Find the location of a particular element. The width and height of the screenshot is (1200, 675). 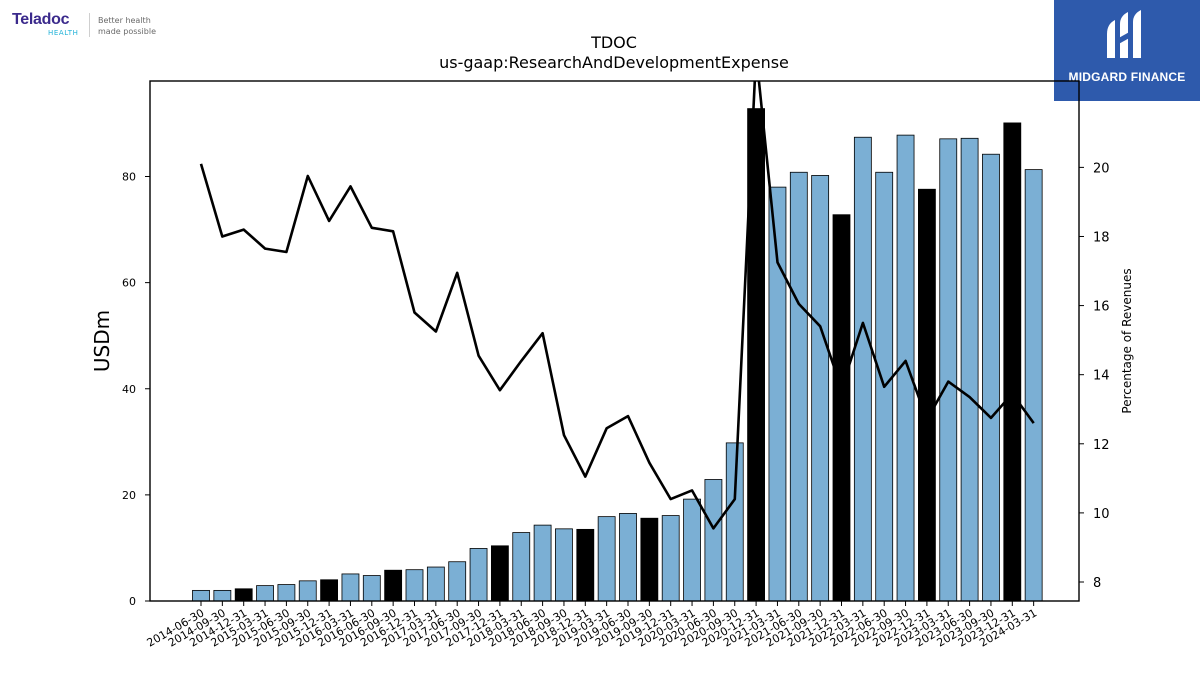

y-axis-right: 8 10 12 14 16 18 20 is located at coordinates (1094, 376).